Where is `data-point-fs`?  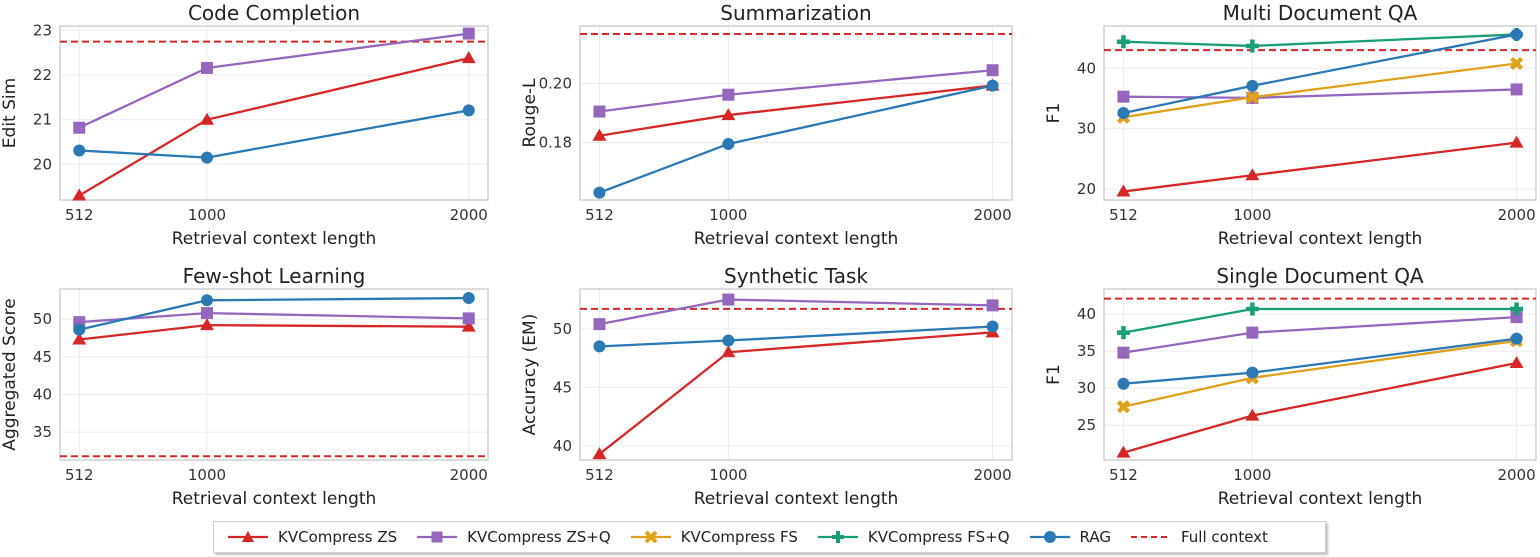 data-point-fs is located at coordinates (1516, 63).